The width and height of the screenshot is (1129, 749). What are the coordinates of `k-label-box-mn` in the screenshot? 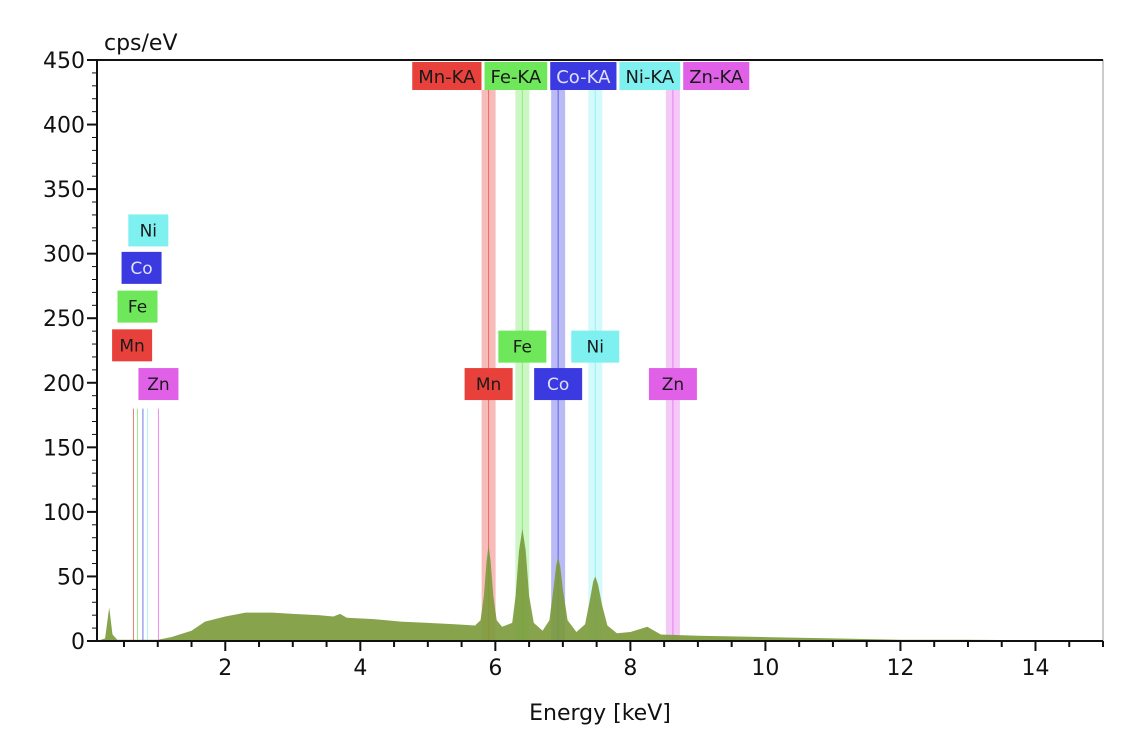 It's located at (488, 384).